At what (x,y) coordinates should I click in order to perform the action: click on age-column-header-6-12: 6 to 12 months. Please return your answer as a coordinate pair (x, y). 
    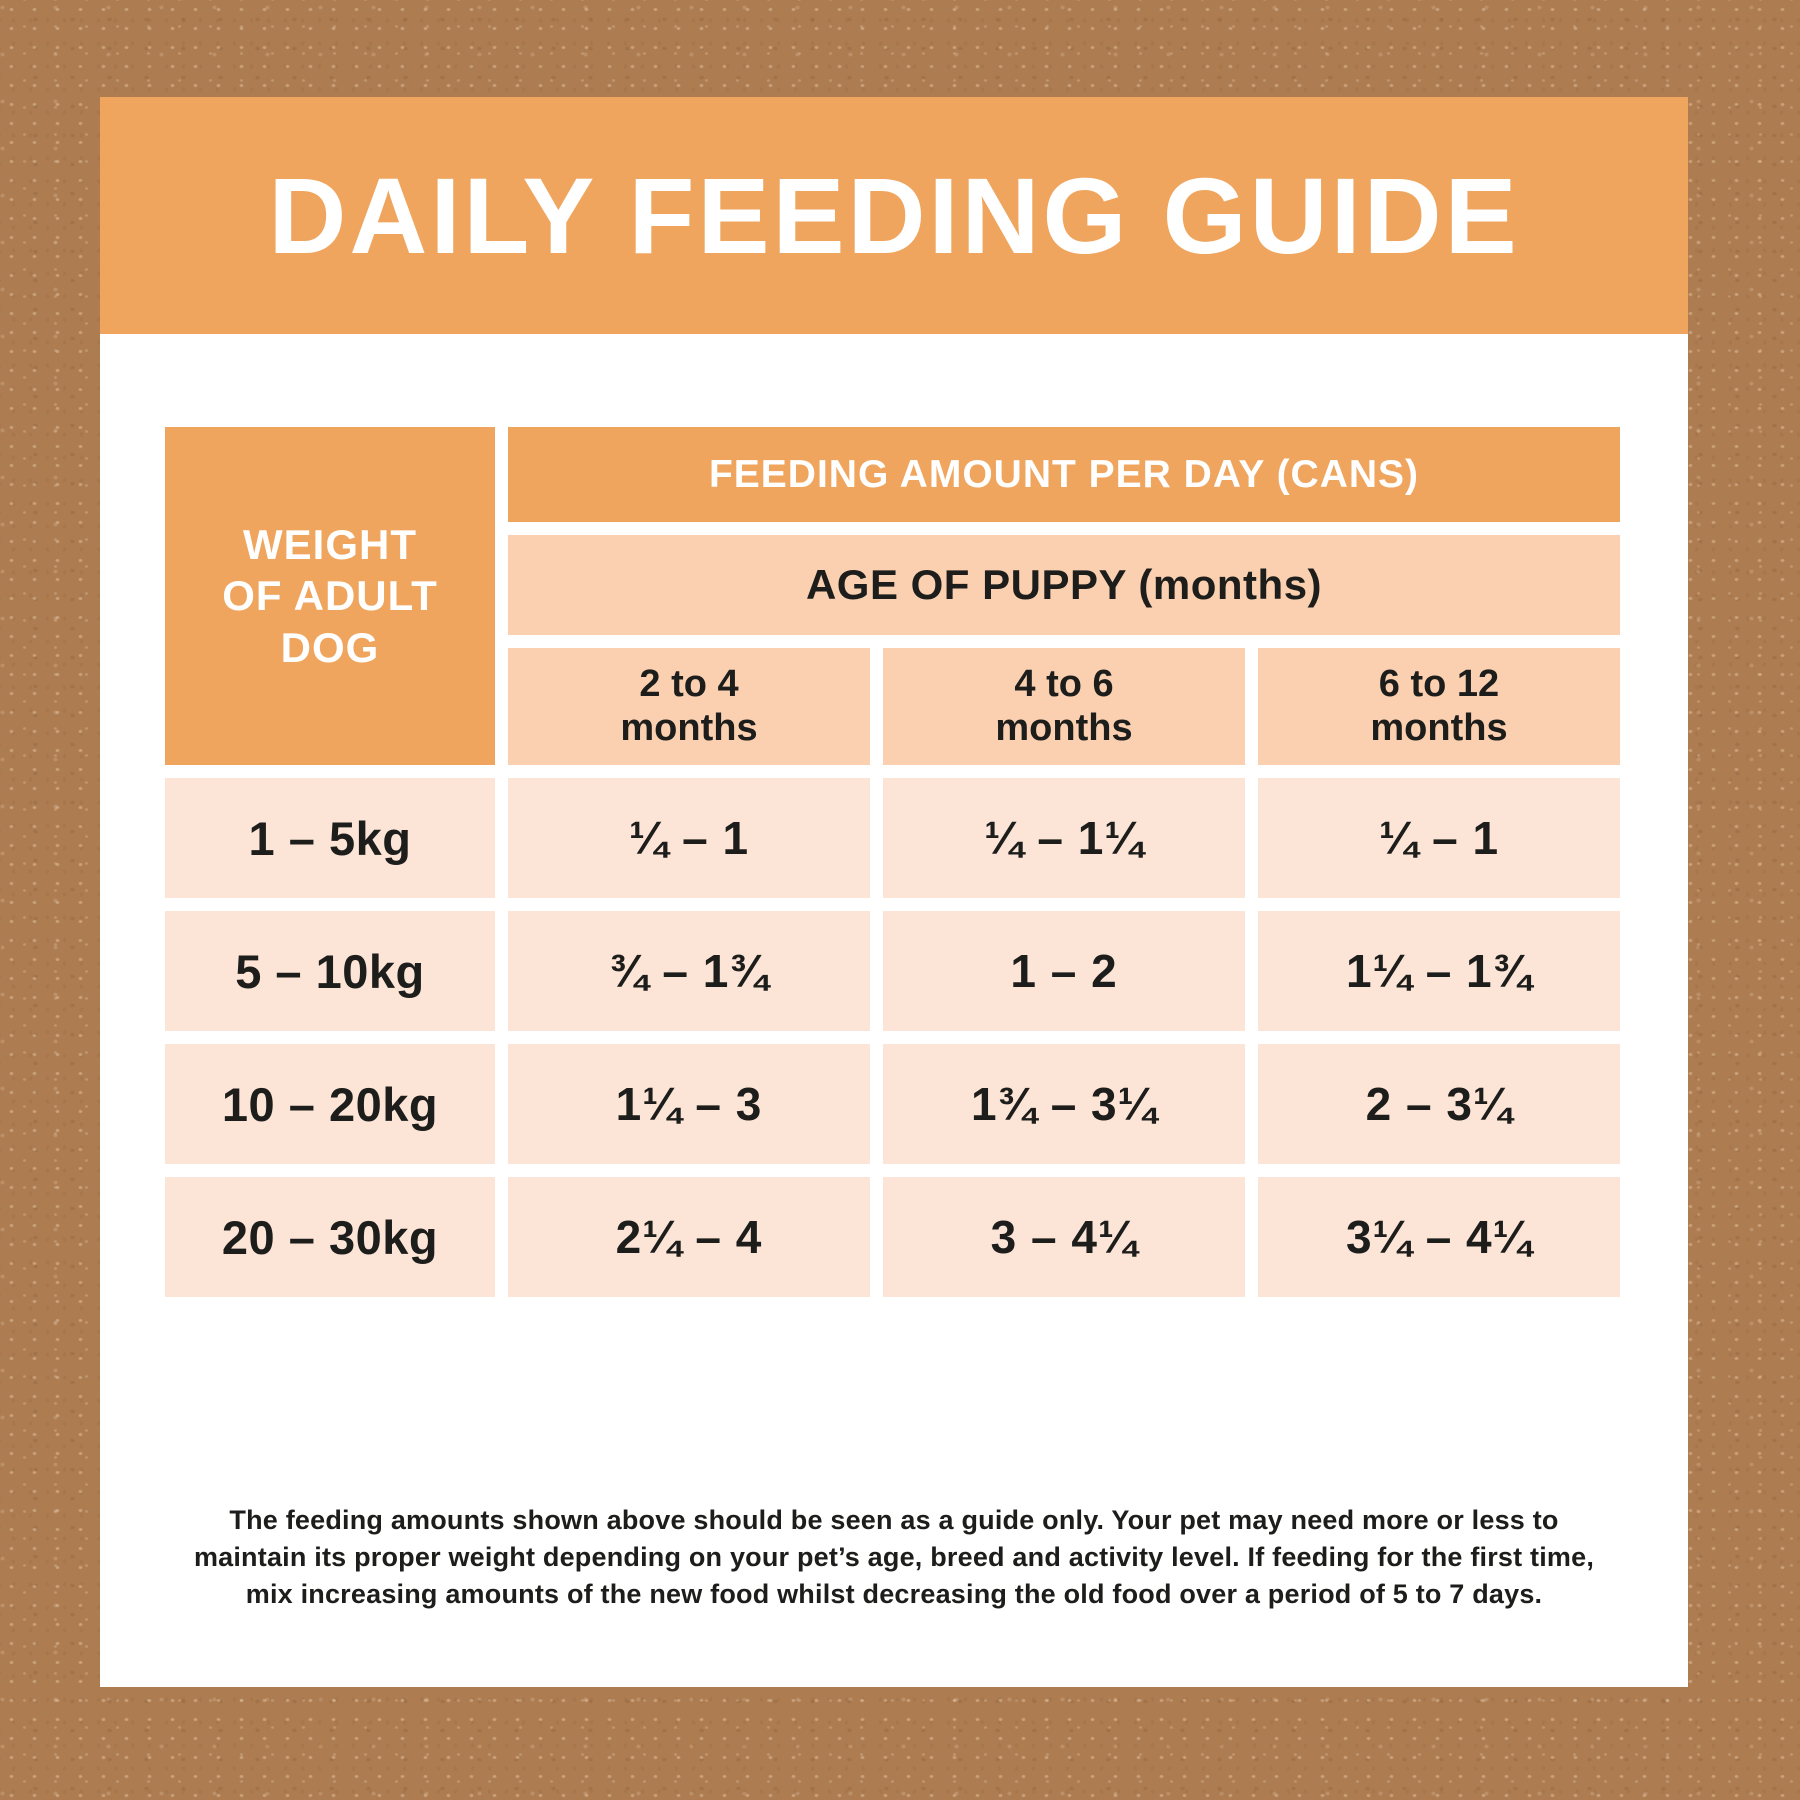
    Looking at the image, I should click on (1439, 706).